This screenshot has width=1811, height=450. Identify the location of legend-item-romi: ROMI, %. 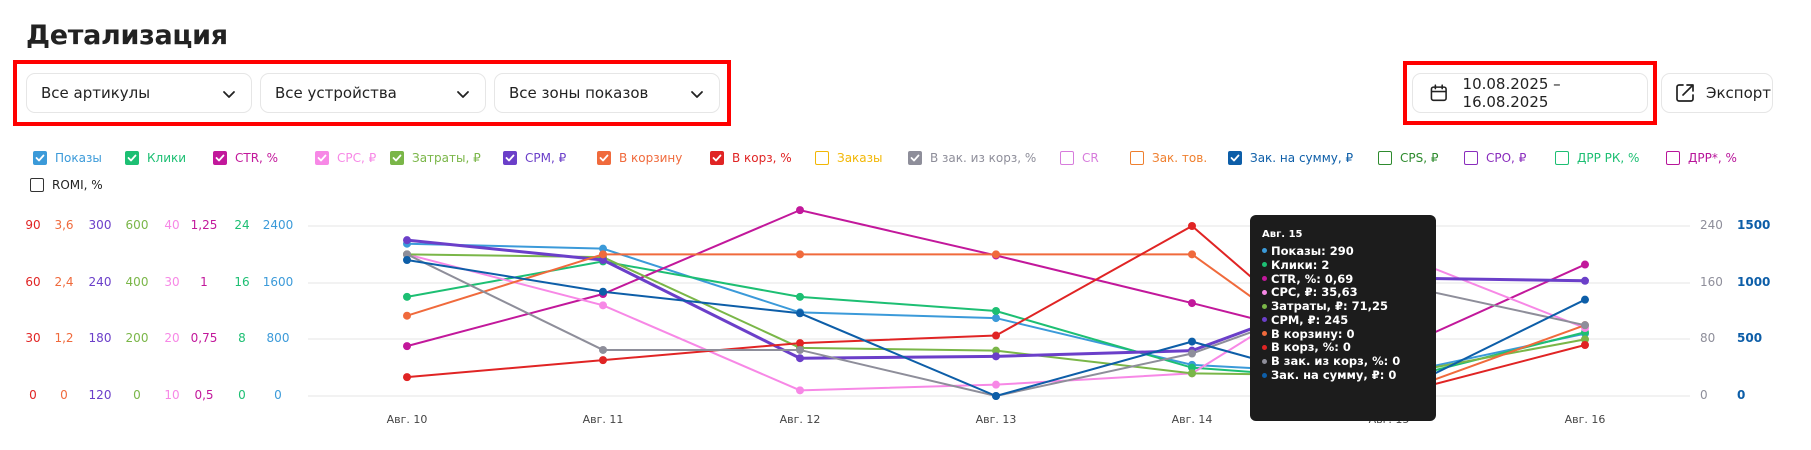
(66, 185).